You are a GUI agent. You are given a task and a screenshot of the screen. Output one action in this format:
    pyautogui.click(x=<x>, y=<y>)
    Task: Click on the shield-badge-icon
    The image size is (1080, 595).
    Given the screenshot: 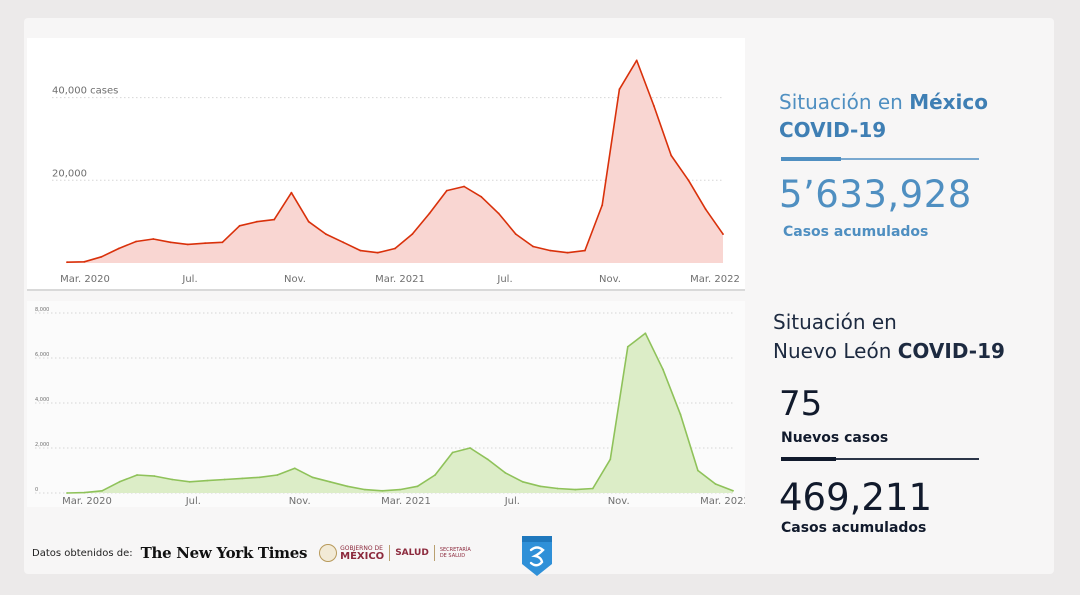 What is the action you would take?
    pyautogui.click(x=537, y=556)
    